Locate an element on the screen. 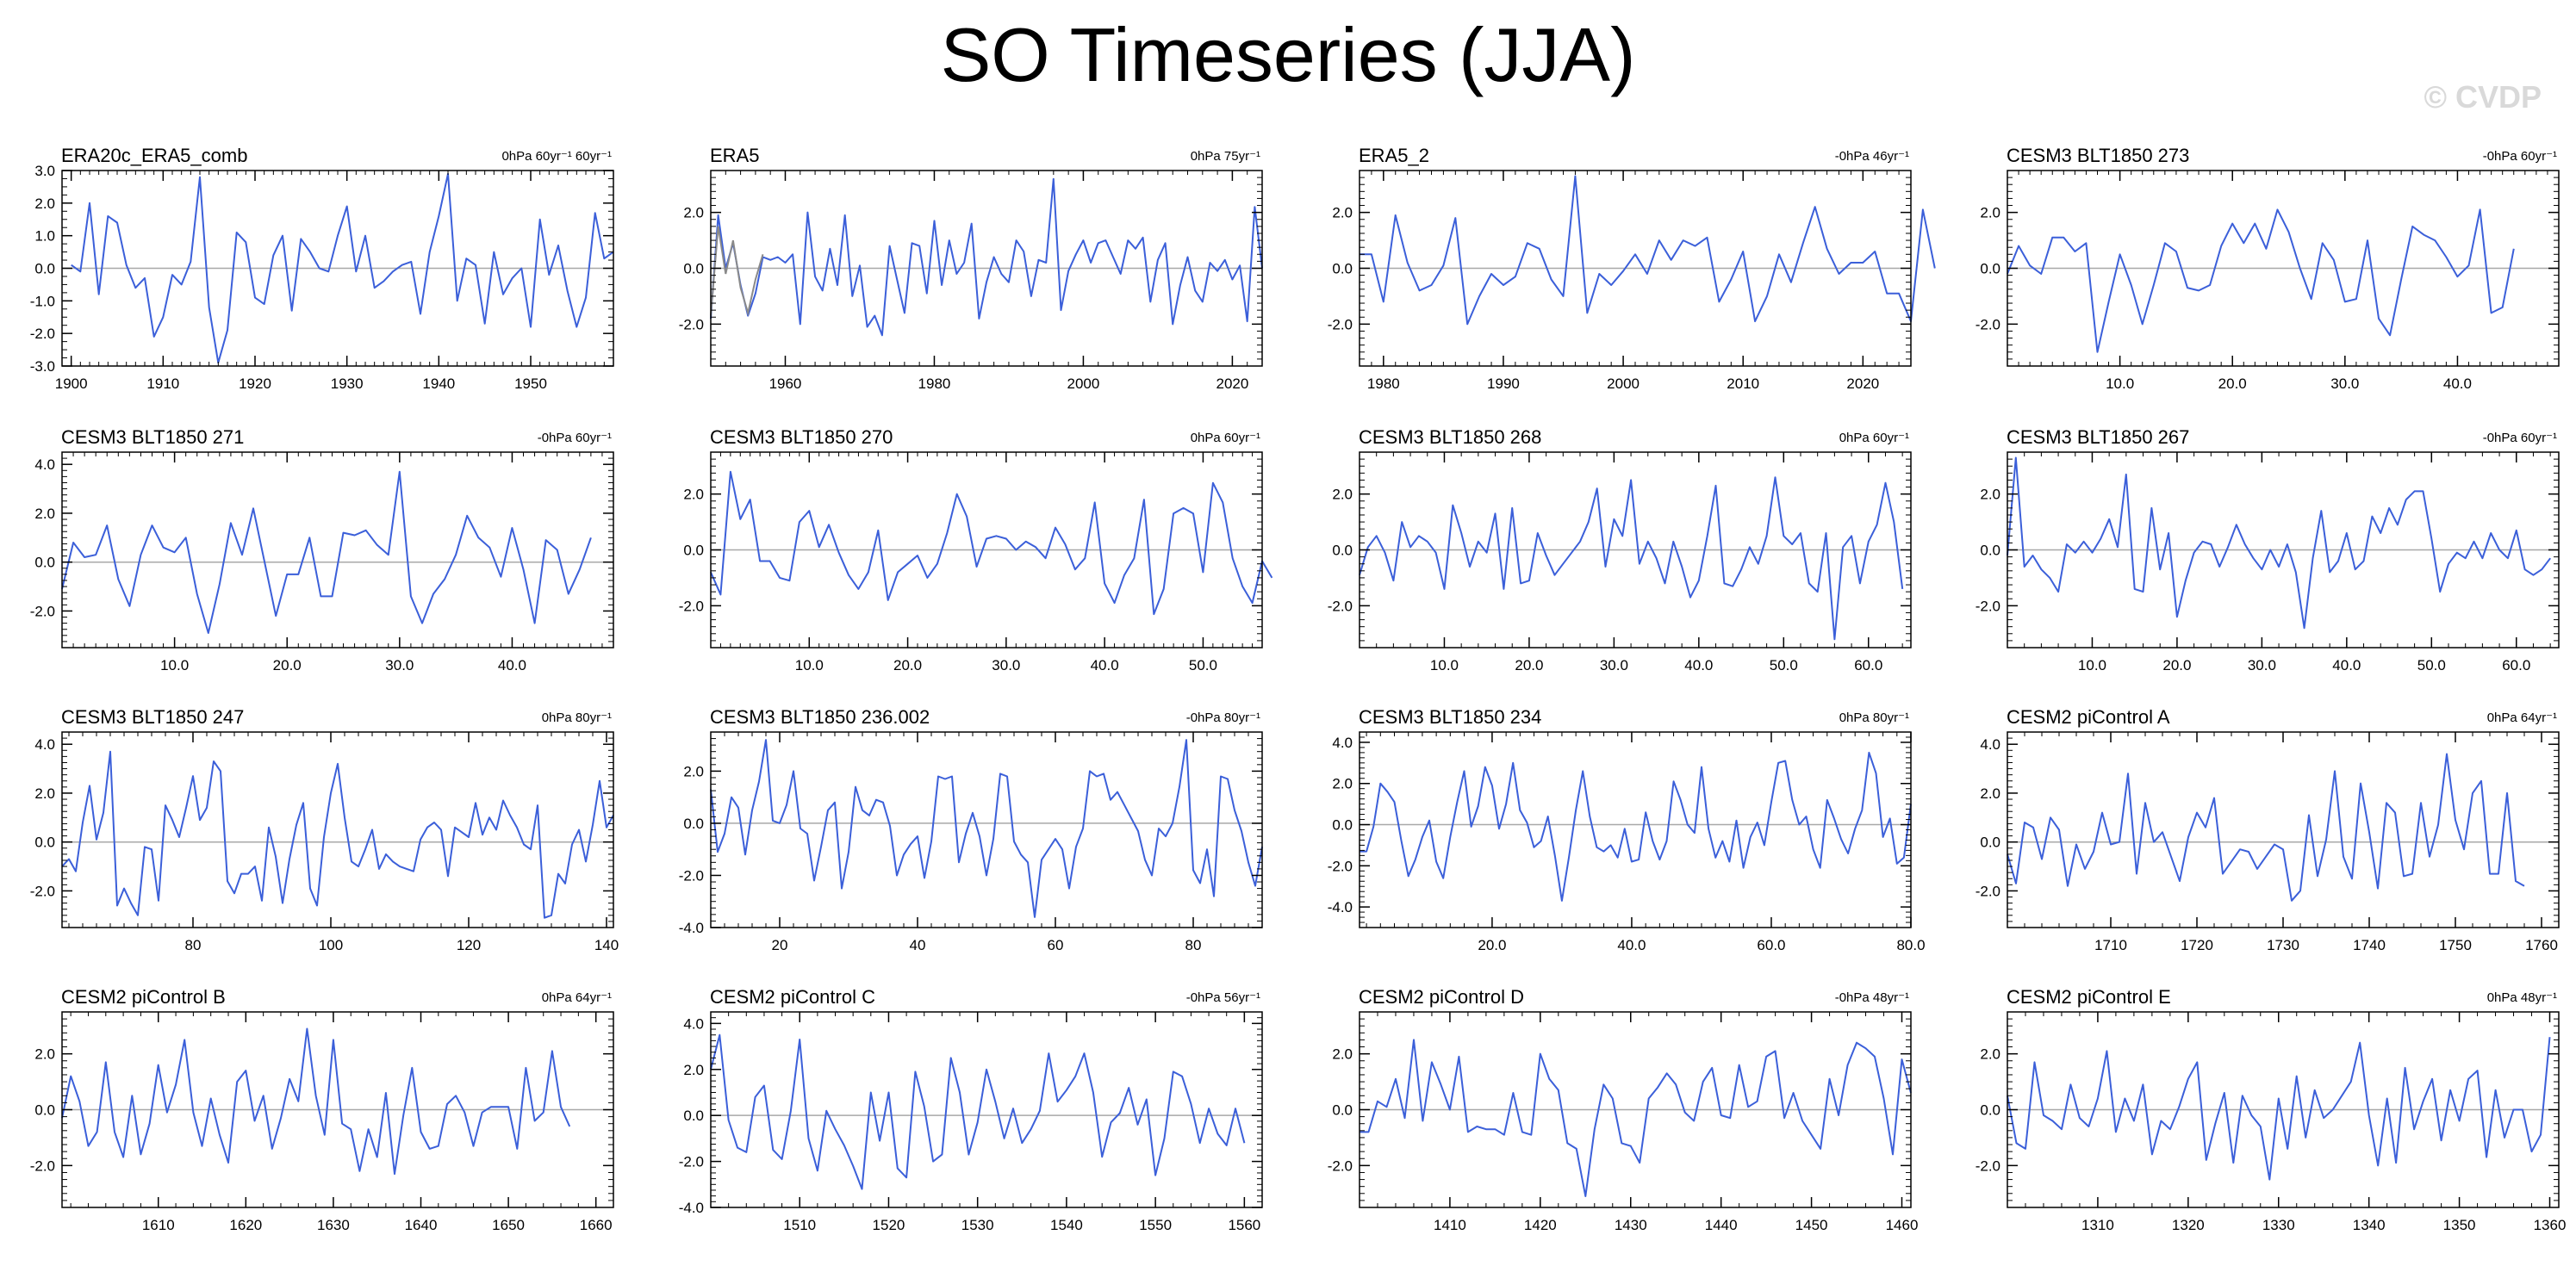  x-tick-label: 2020 is located at coordinates (1863, 384).